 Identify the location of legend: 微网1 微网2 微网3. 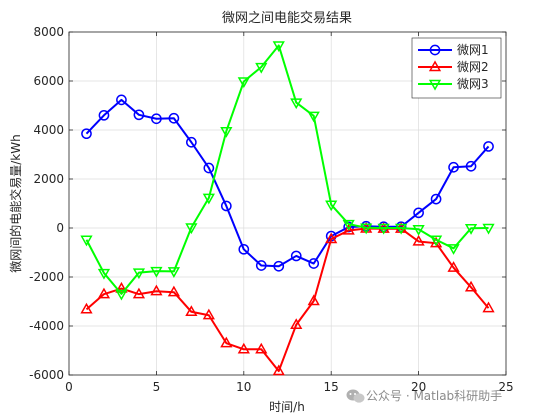
(456, 68).